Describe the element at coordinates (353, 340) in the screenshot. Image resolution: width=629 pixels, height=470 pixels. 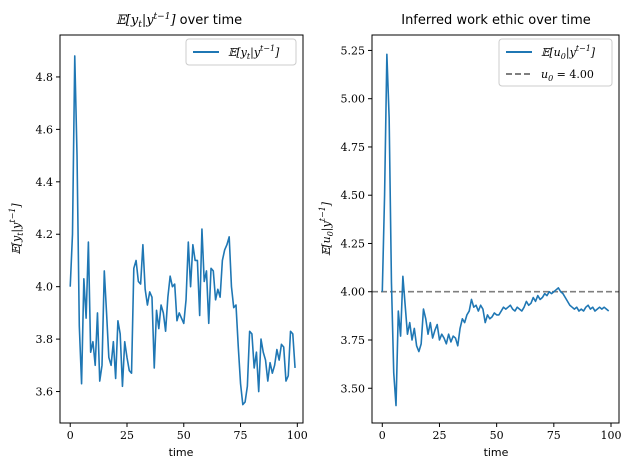
I see `right-ytick-label: 3.75` at that location.